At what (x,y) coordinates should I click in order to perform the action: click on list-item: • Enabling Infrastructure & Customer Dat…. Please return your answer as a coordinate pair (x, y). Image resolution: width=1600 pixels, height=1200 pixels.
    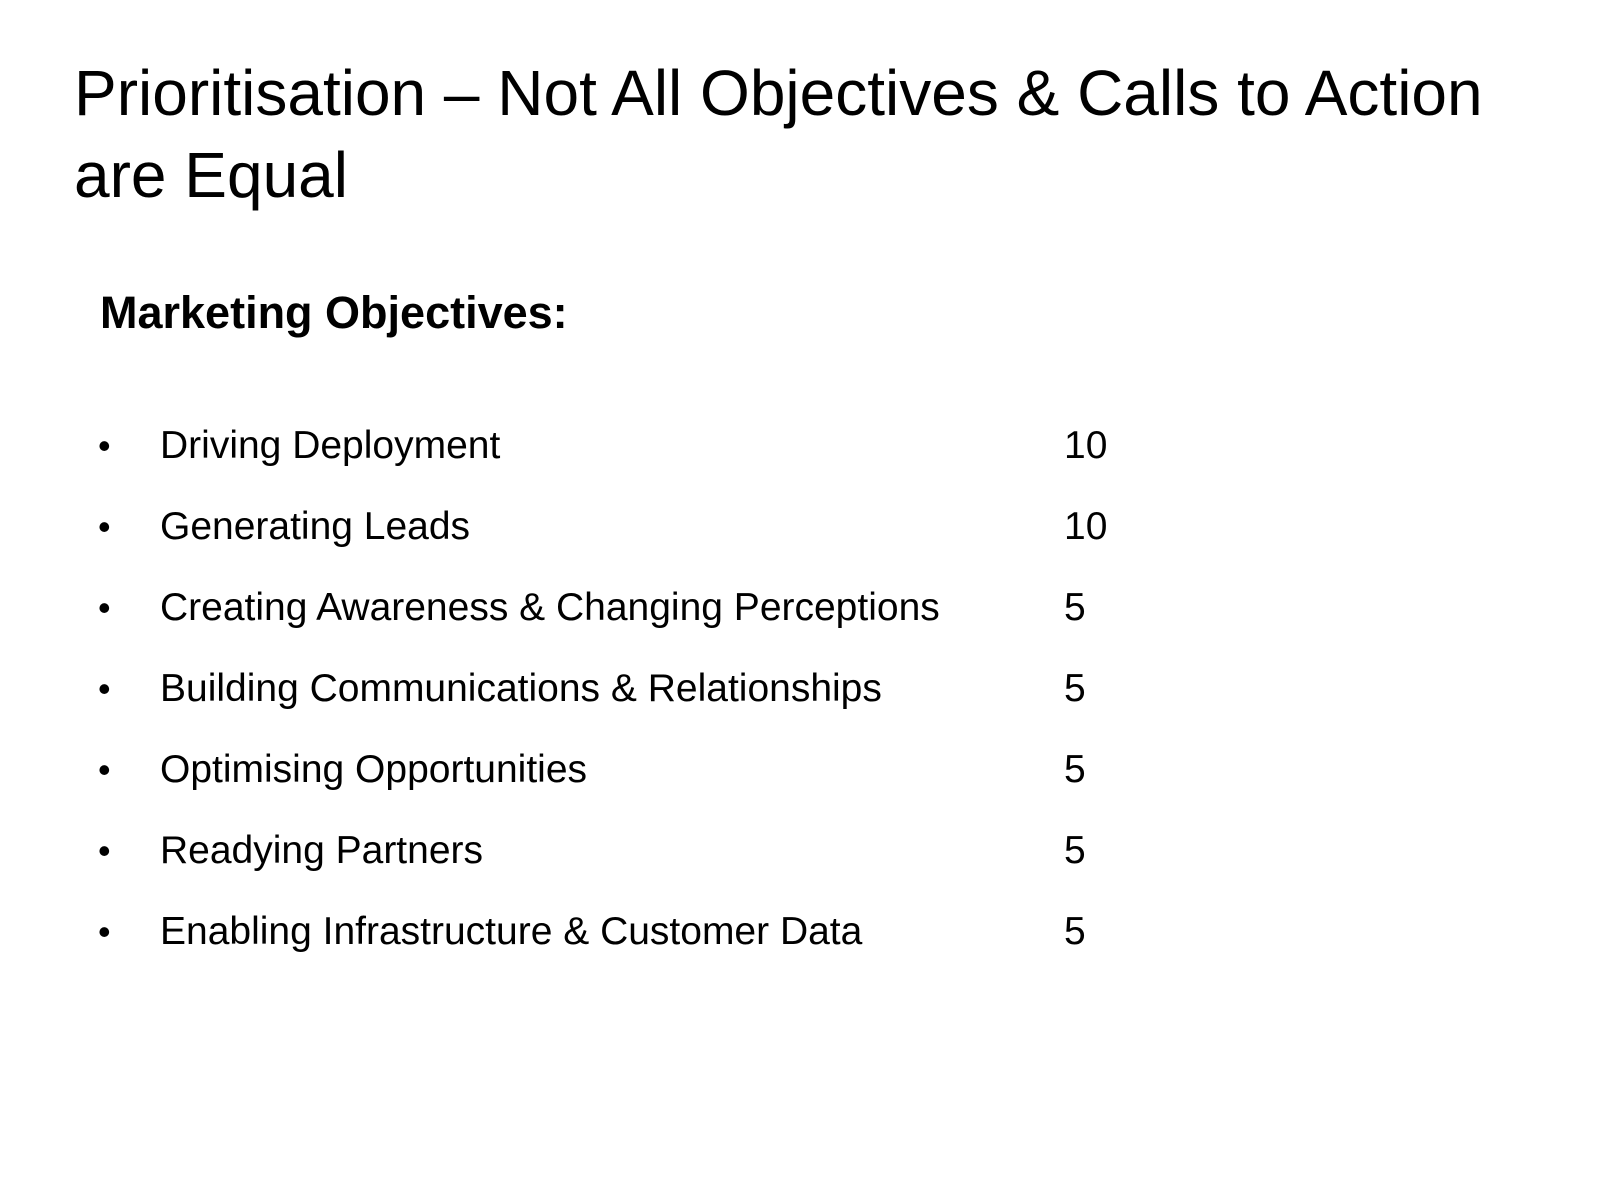
    Looking at the image, I should click on (648, 946).